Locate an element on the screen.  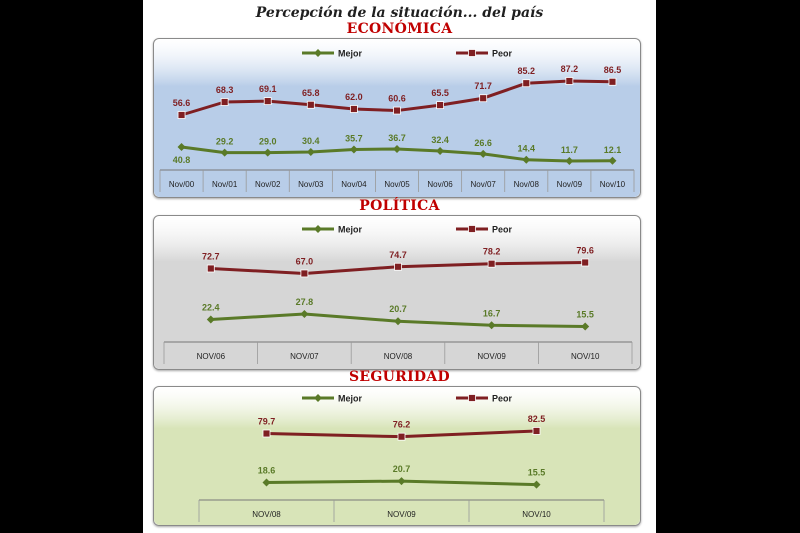
x-tick-label: NOV/06 is located at coordinates (211, 356).